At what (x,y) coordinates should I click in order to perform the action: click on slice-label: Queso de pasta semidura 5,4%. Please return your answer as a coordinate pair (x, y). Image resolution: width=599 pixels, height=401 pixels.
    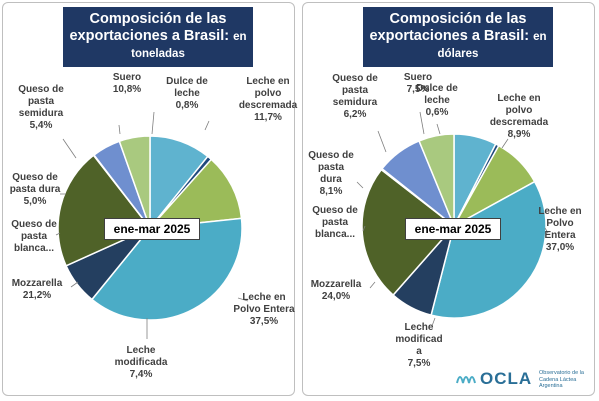
    Looking at the image, I should click on (41, 107).